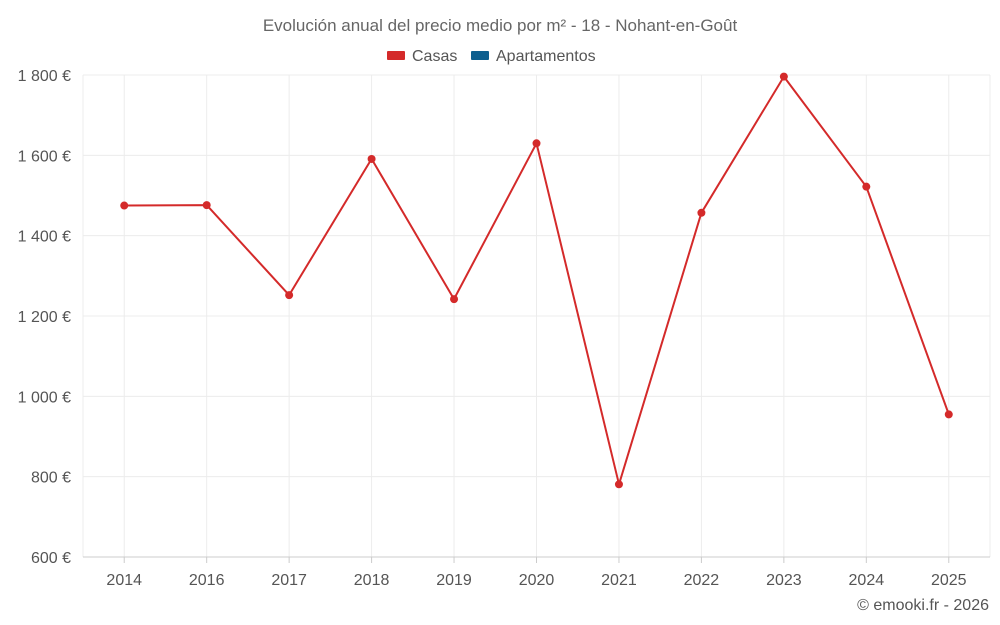 The image size is (1000, 625). What do you see at coordinates (51, 558) in the screenshot?
I see `y-tick-label: 600 €` at bounding box center [51, 558].